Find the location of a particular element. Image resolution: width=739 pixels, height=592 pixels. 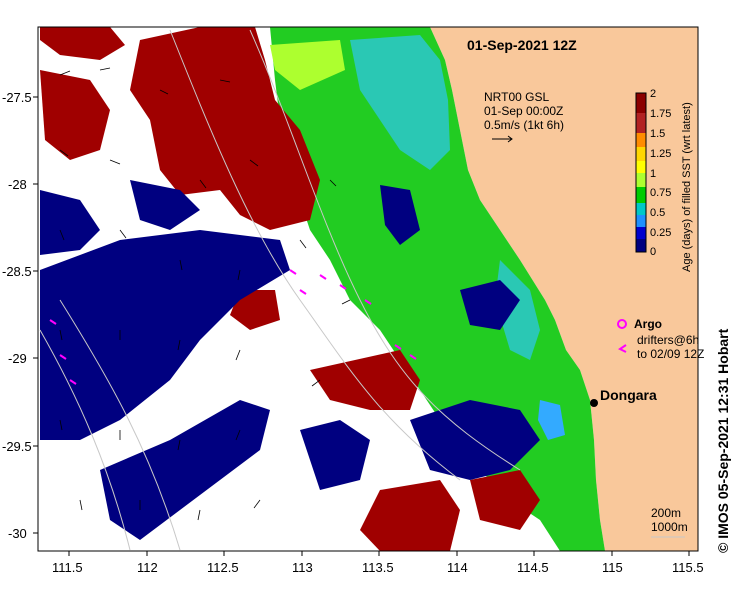

colorbar-tick: 0.25 is located at coordinates (660, 233).